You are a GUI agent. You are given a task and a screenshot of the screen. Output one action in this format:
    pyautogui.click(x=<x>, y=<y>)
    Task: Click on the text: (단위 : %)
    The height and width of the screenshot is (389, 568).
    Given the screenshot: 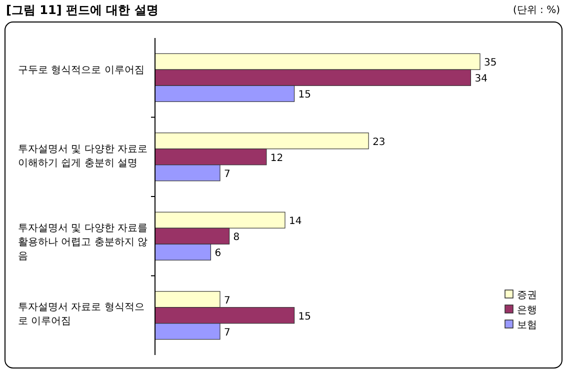 What is the action you would take?
    pyautogui.click(x=536, y=10)
    